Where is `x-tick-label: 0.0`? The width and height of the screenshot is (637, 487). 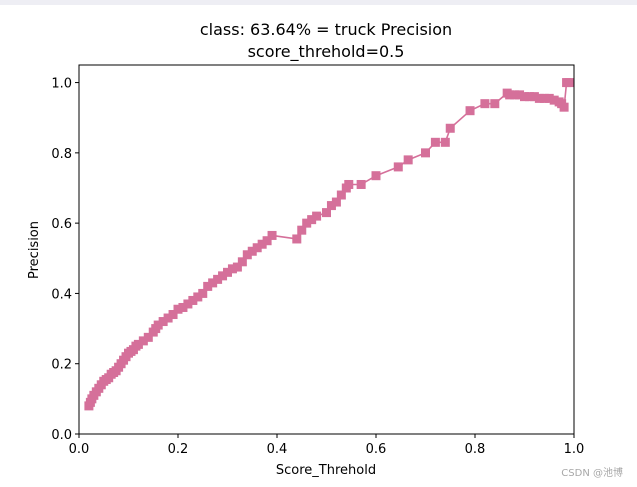
x-tick-label: 0.0 is located at coordinates (79, 449).